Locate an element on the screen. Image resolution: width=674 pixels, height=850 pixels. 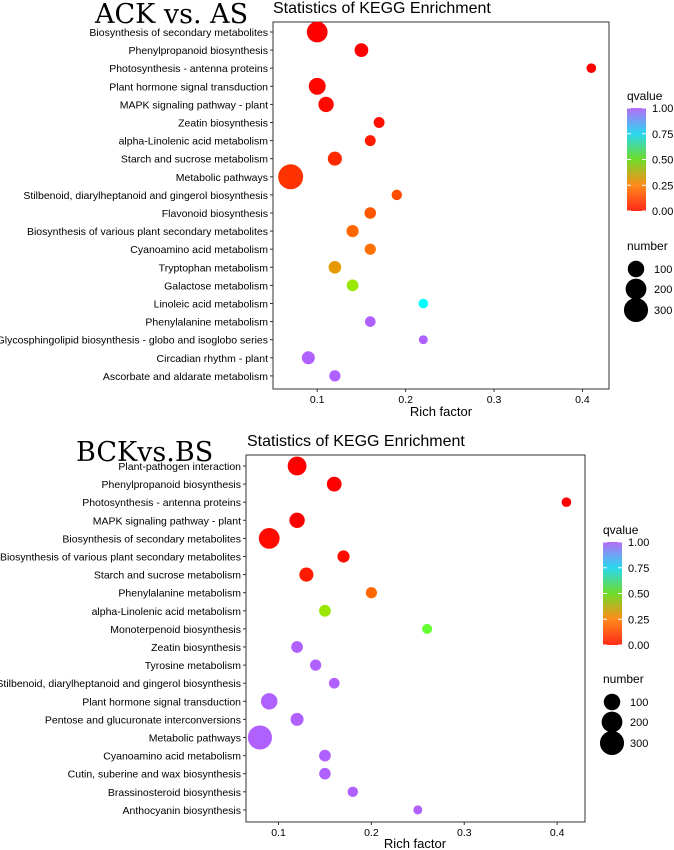
x-axis-ticks: 0.1 0.2 0.3 0.4 is located at coordinates (418, 830).